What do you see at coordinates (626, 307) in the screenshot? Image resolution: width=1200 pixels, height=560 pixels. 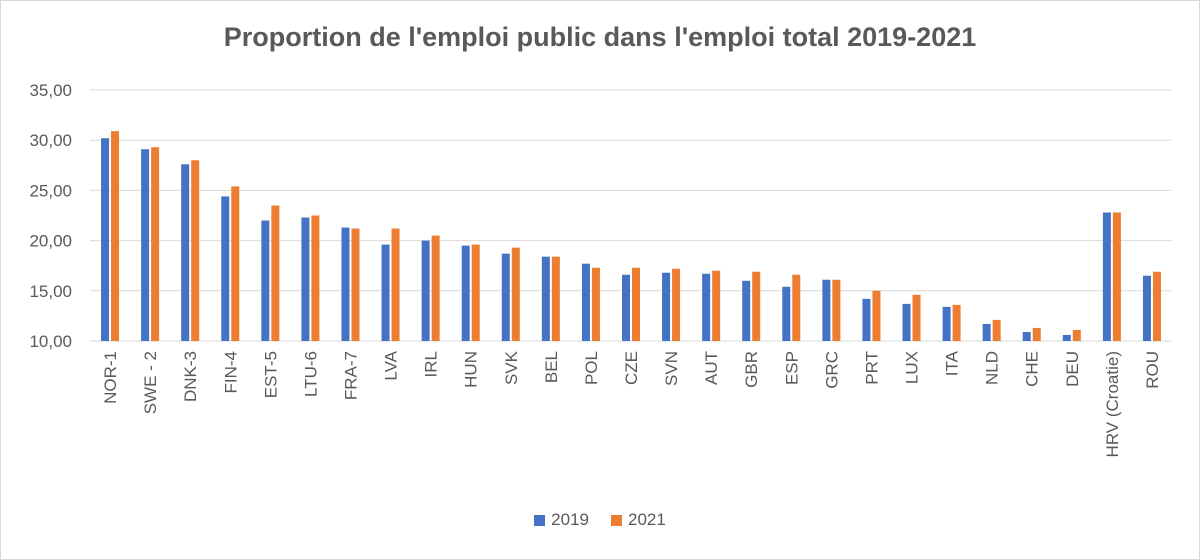 I see `bar-2019-cze` at bounding box center [626, 307].